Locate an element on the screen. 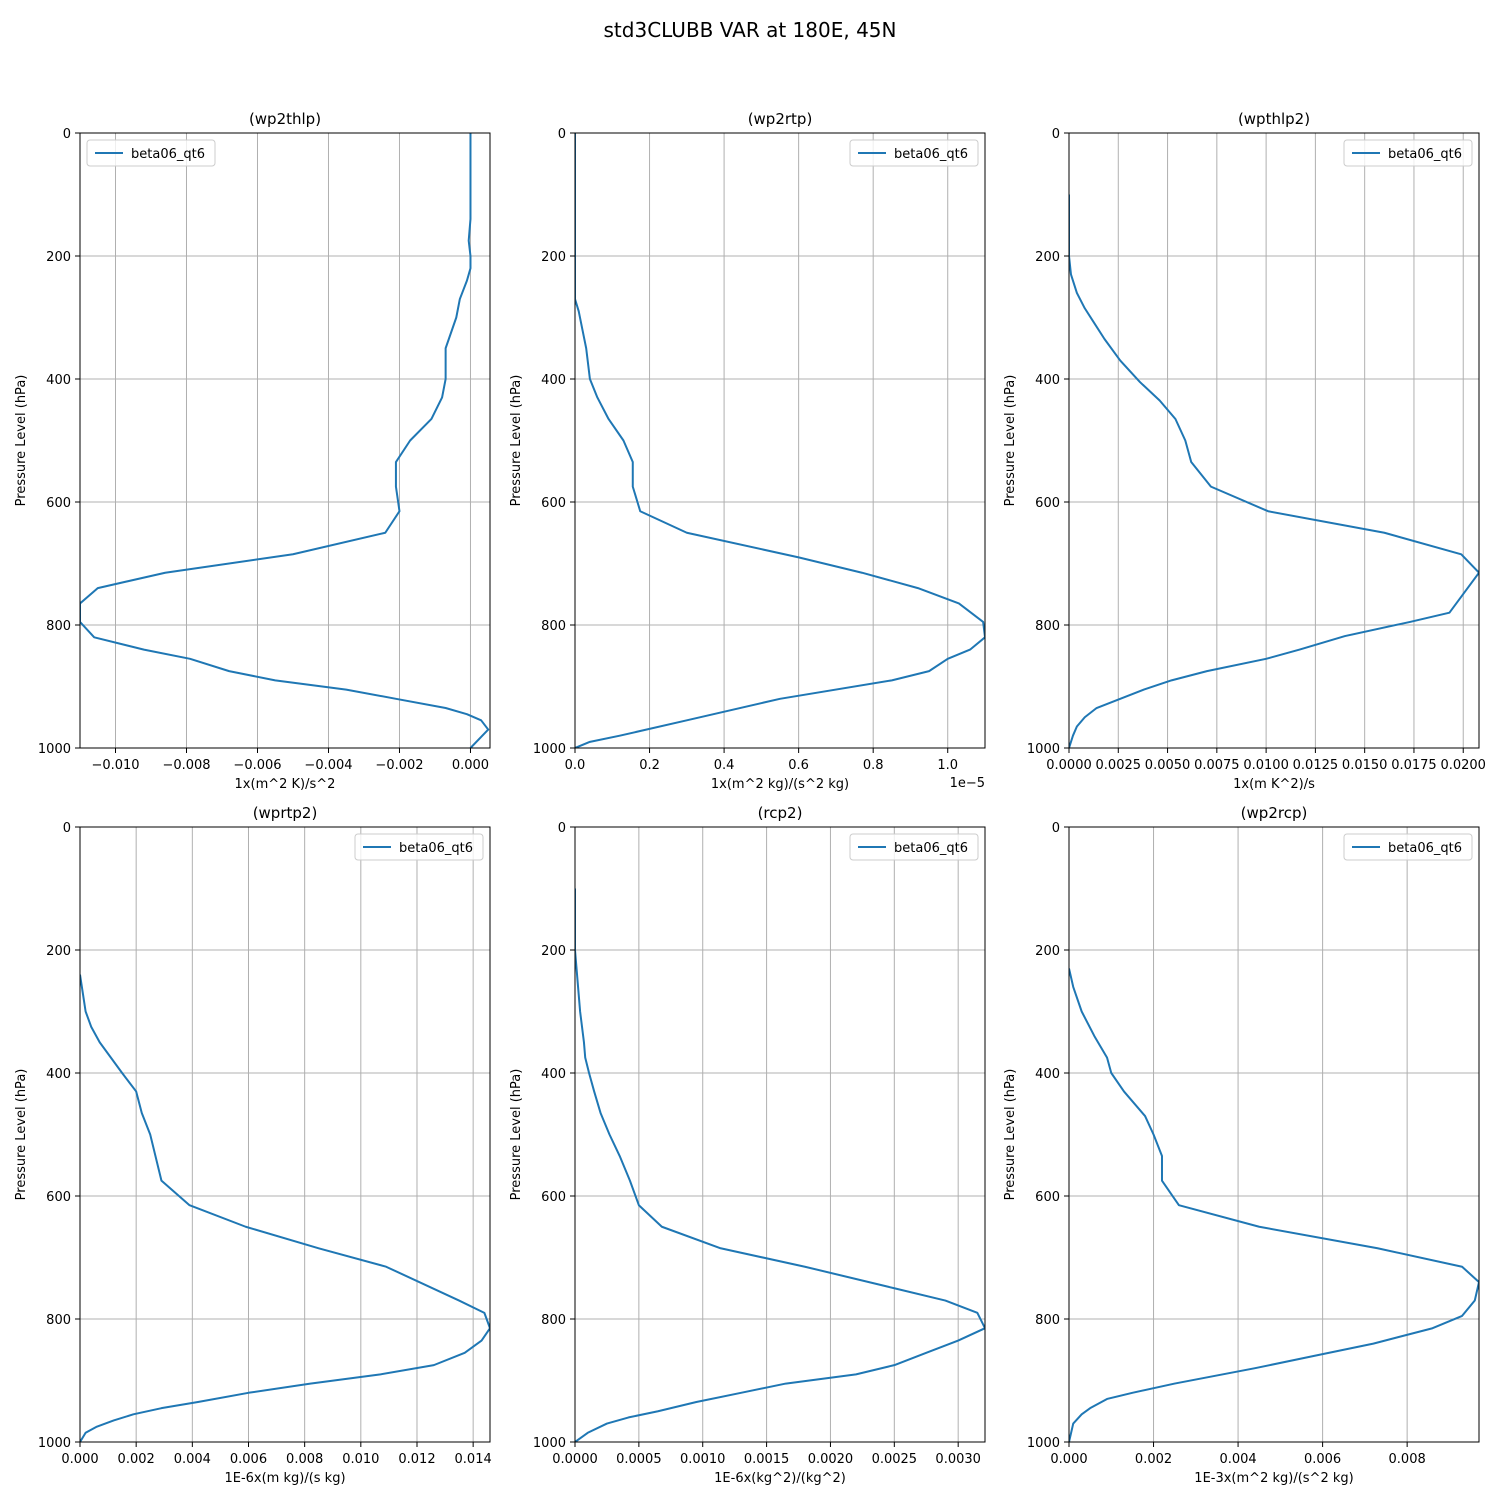  x-axis-label: 1x(m^2 kg)/(s^2 kg) is located at coordinates (780, 784).